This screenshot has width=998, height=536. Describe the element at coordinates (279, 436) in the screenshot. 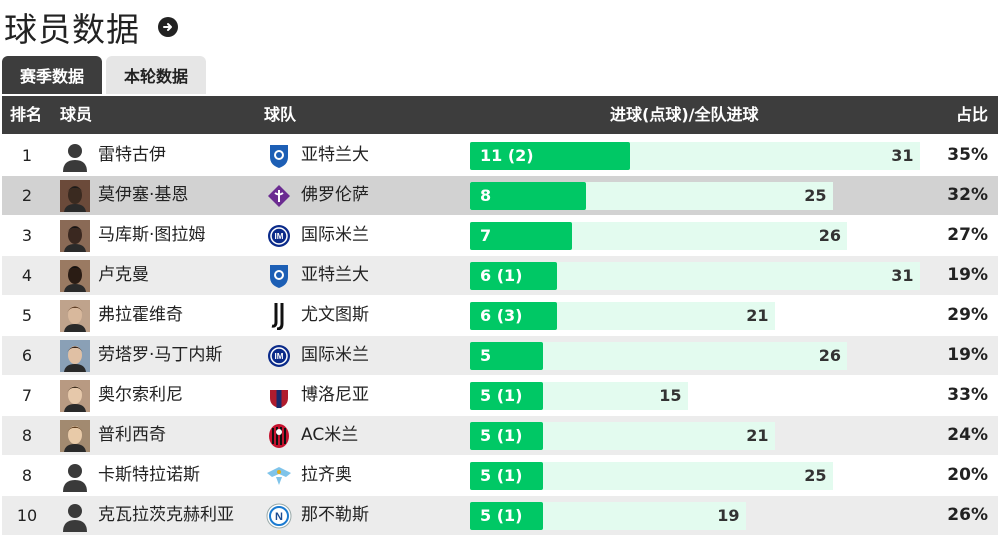

I see `acmilan-logo` at that location.